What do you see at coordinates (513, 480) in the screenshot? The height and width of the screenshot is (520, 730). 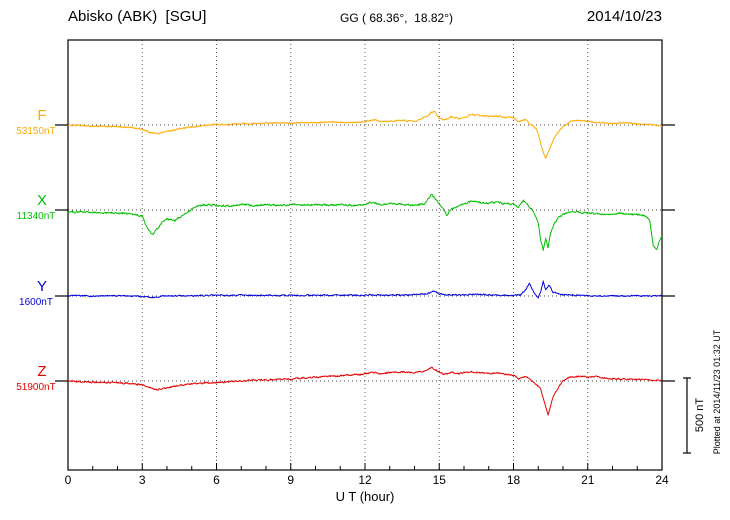 I see `x-tick-label: 18` at bounding box center [513, 480].